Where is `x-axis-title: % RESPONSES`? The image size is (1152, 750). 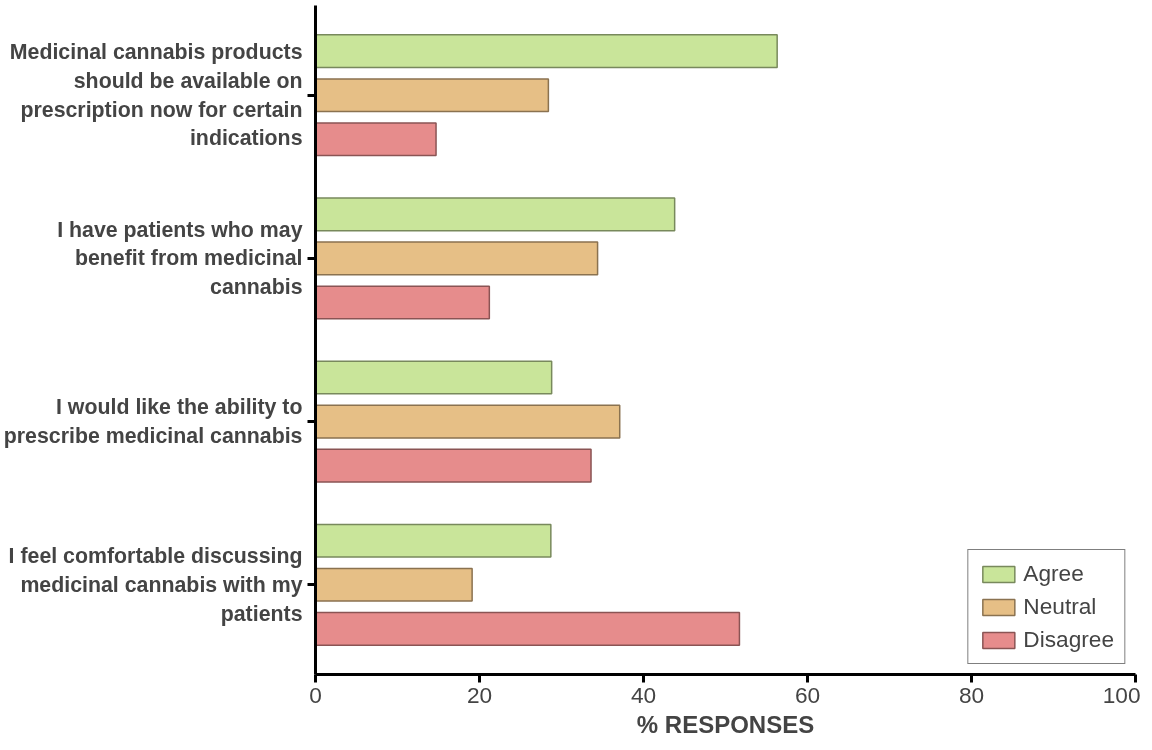
x-axis-title: % RESPONSES is located at coordinates (725, 724).